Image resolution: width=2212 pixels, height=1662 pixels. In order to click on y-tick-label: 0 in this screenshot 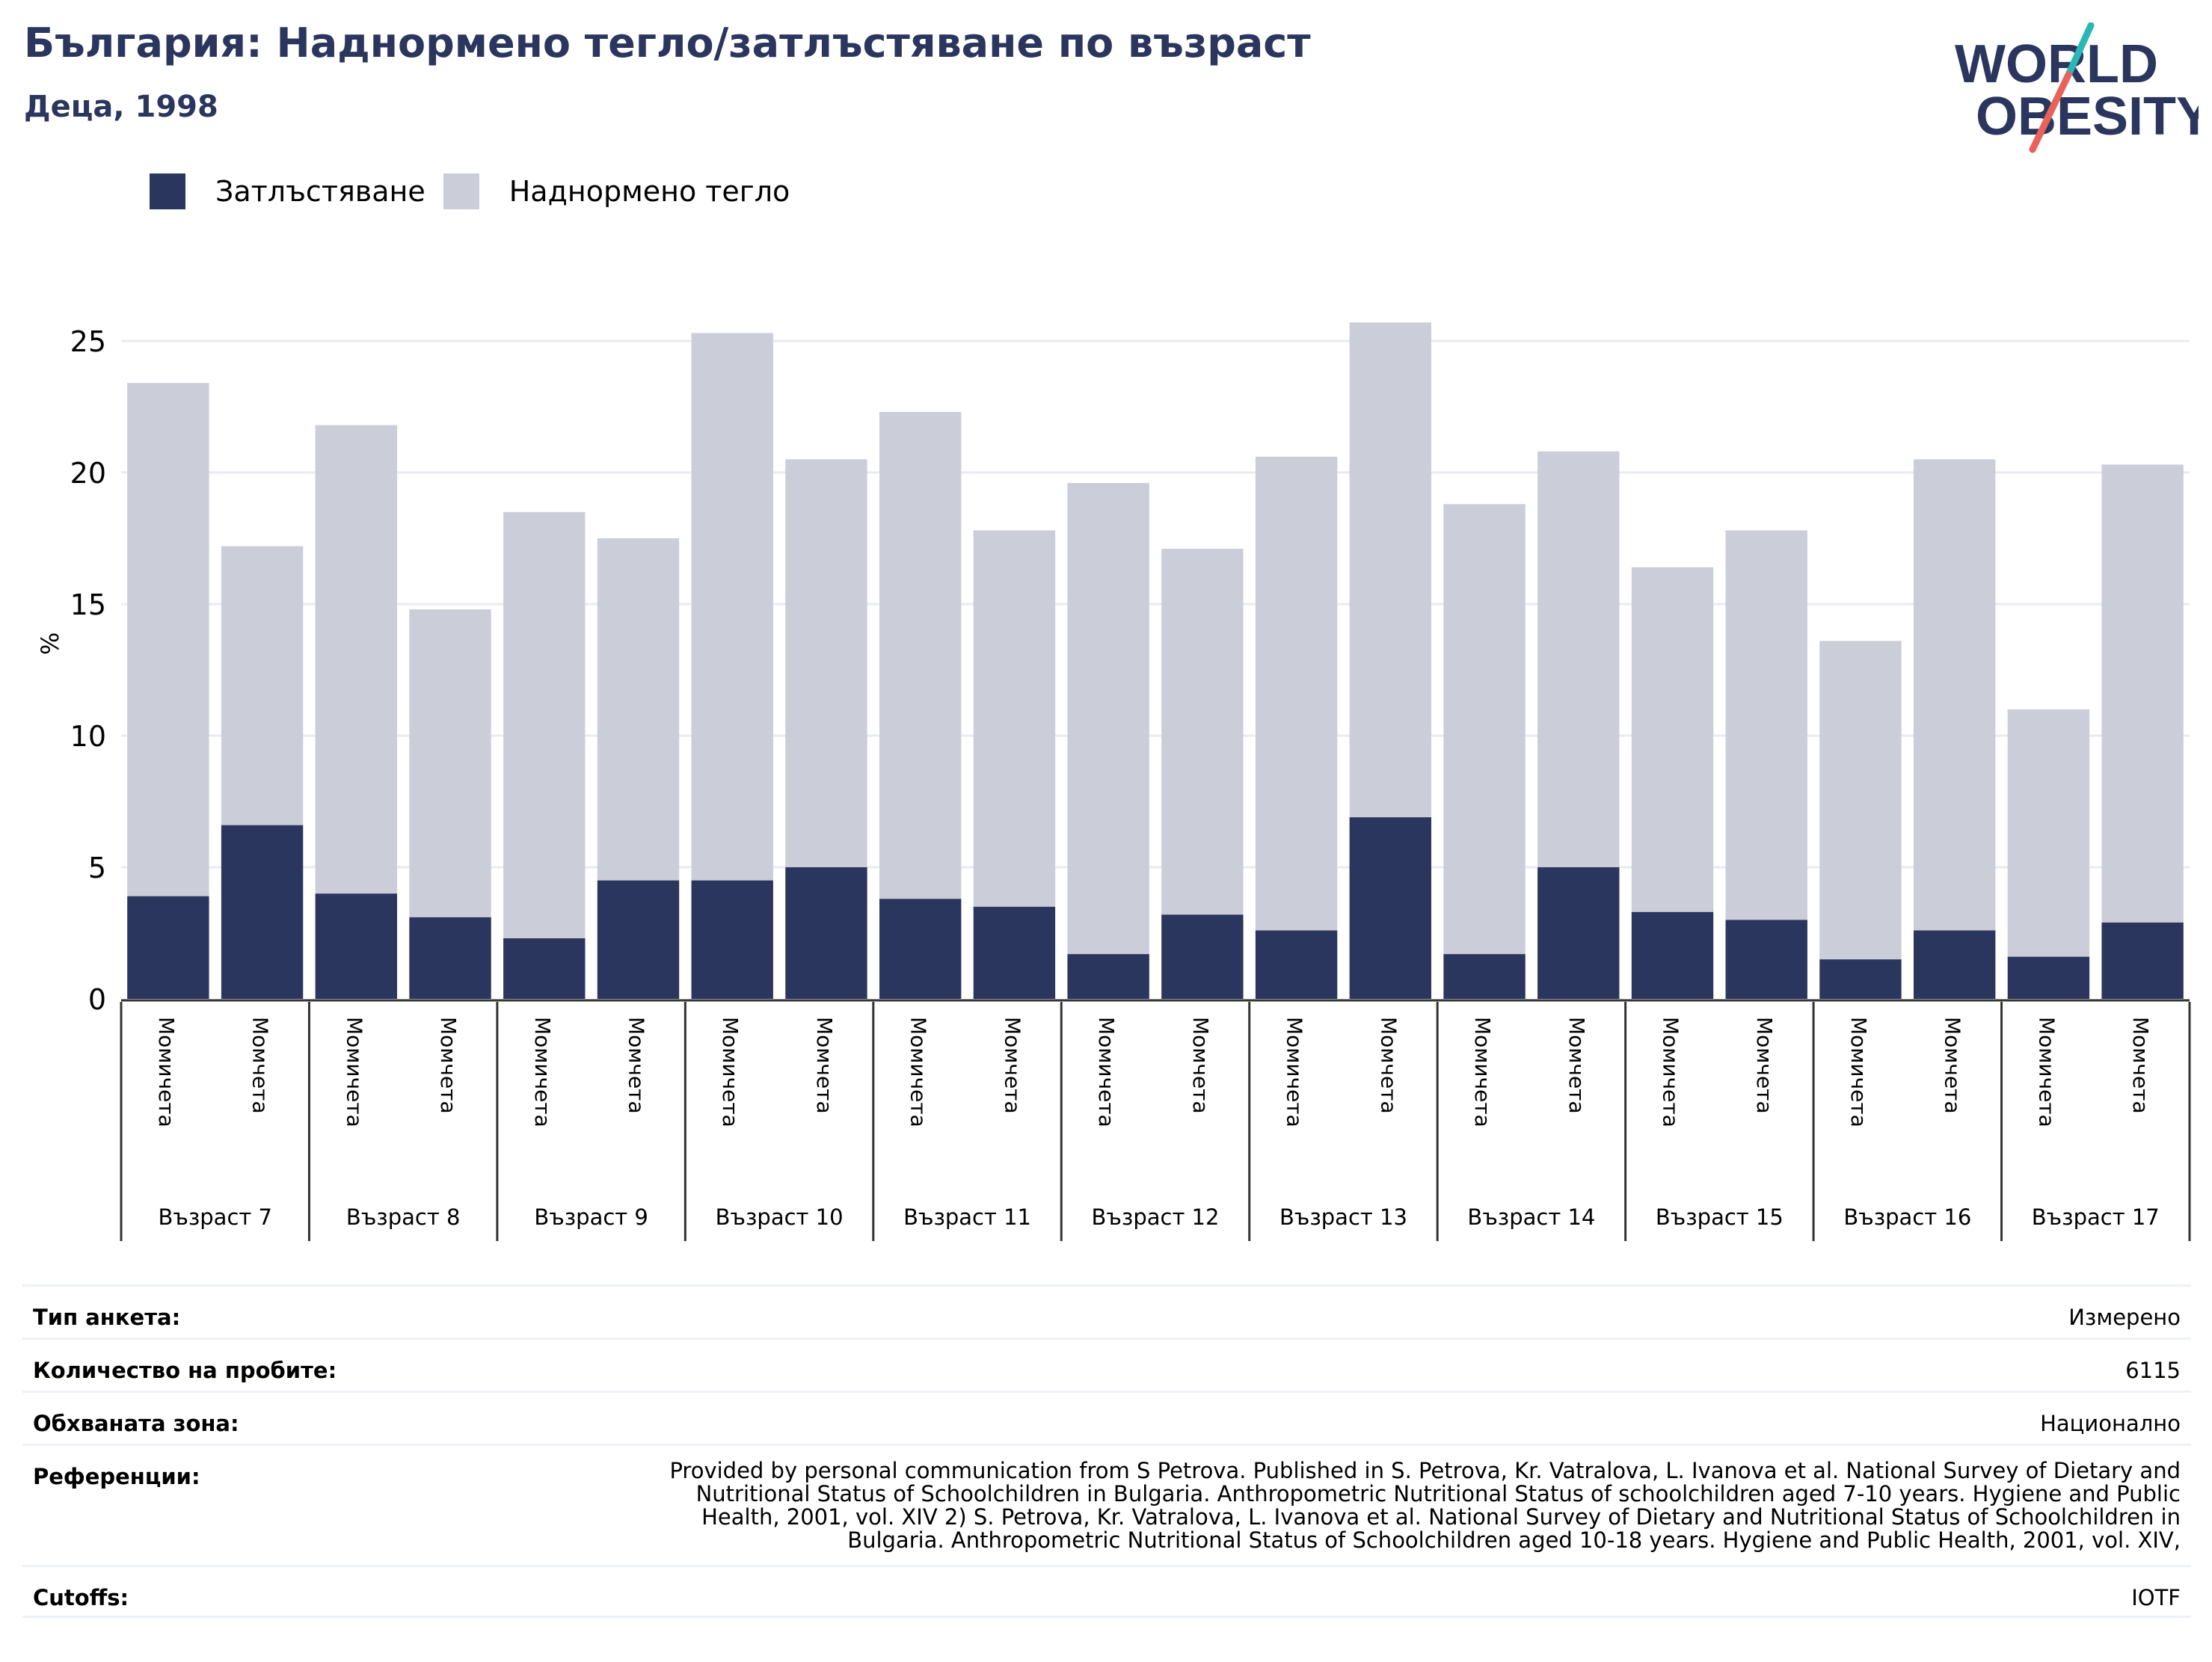, I will do `click(97, 999)`.